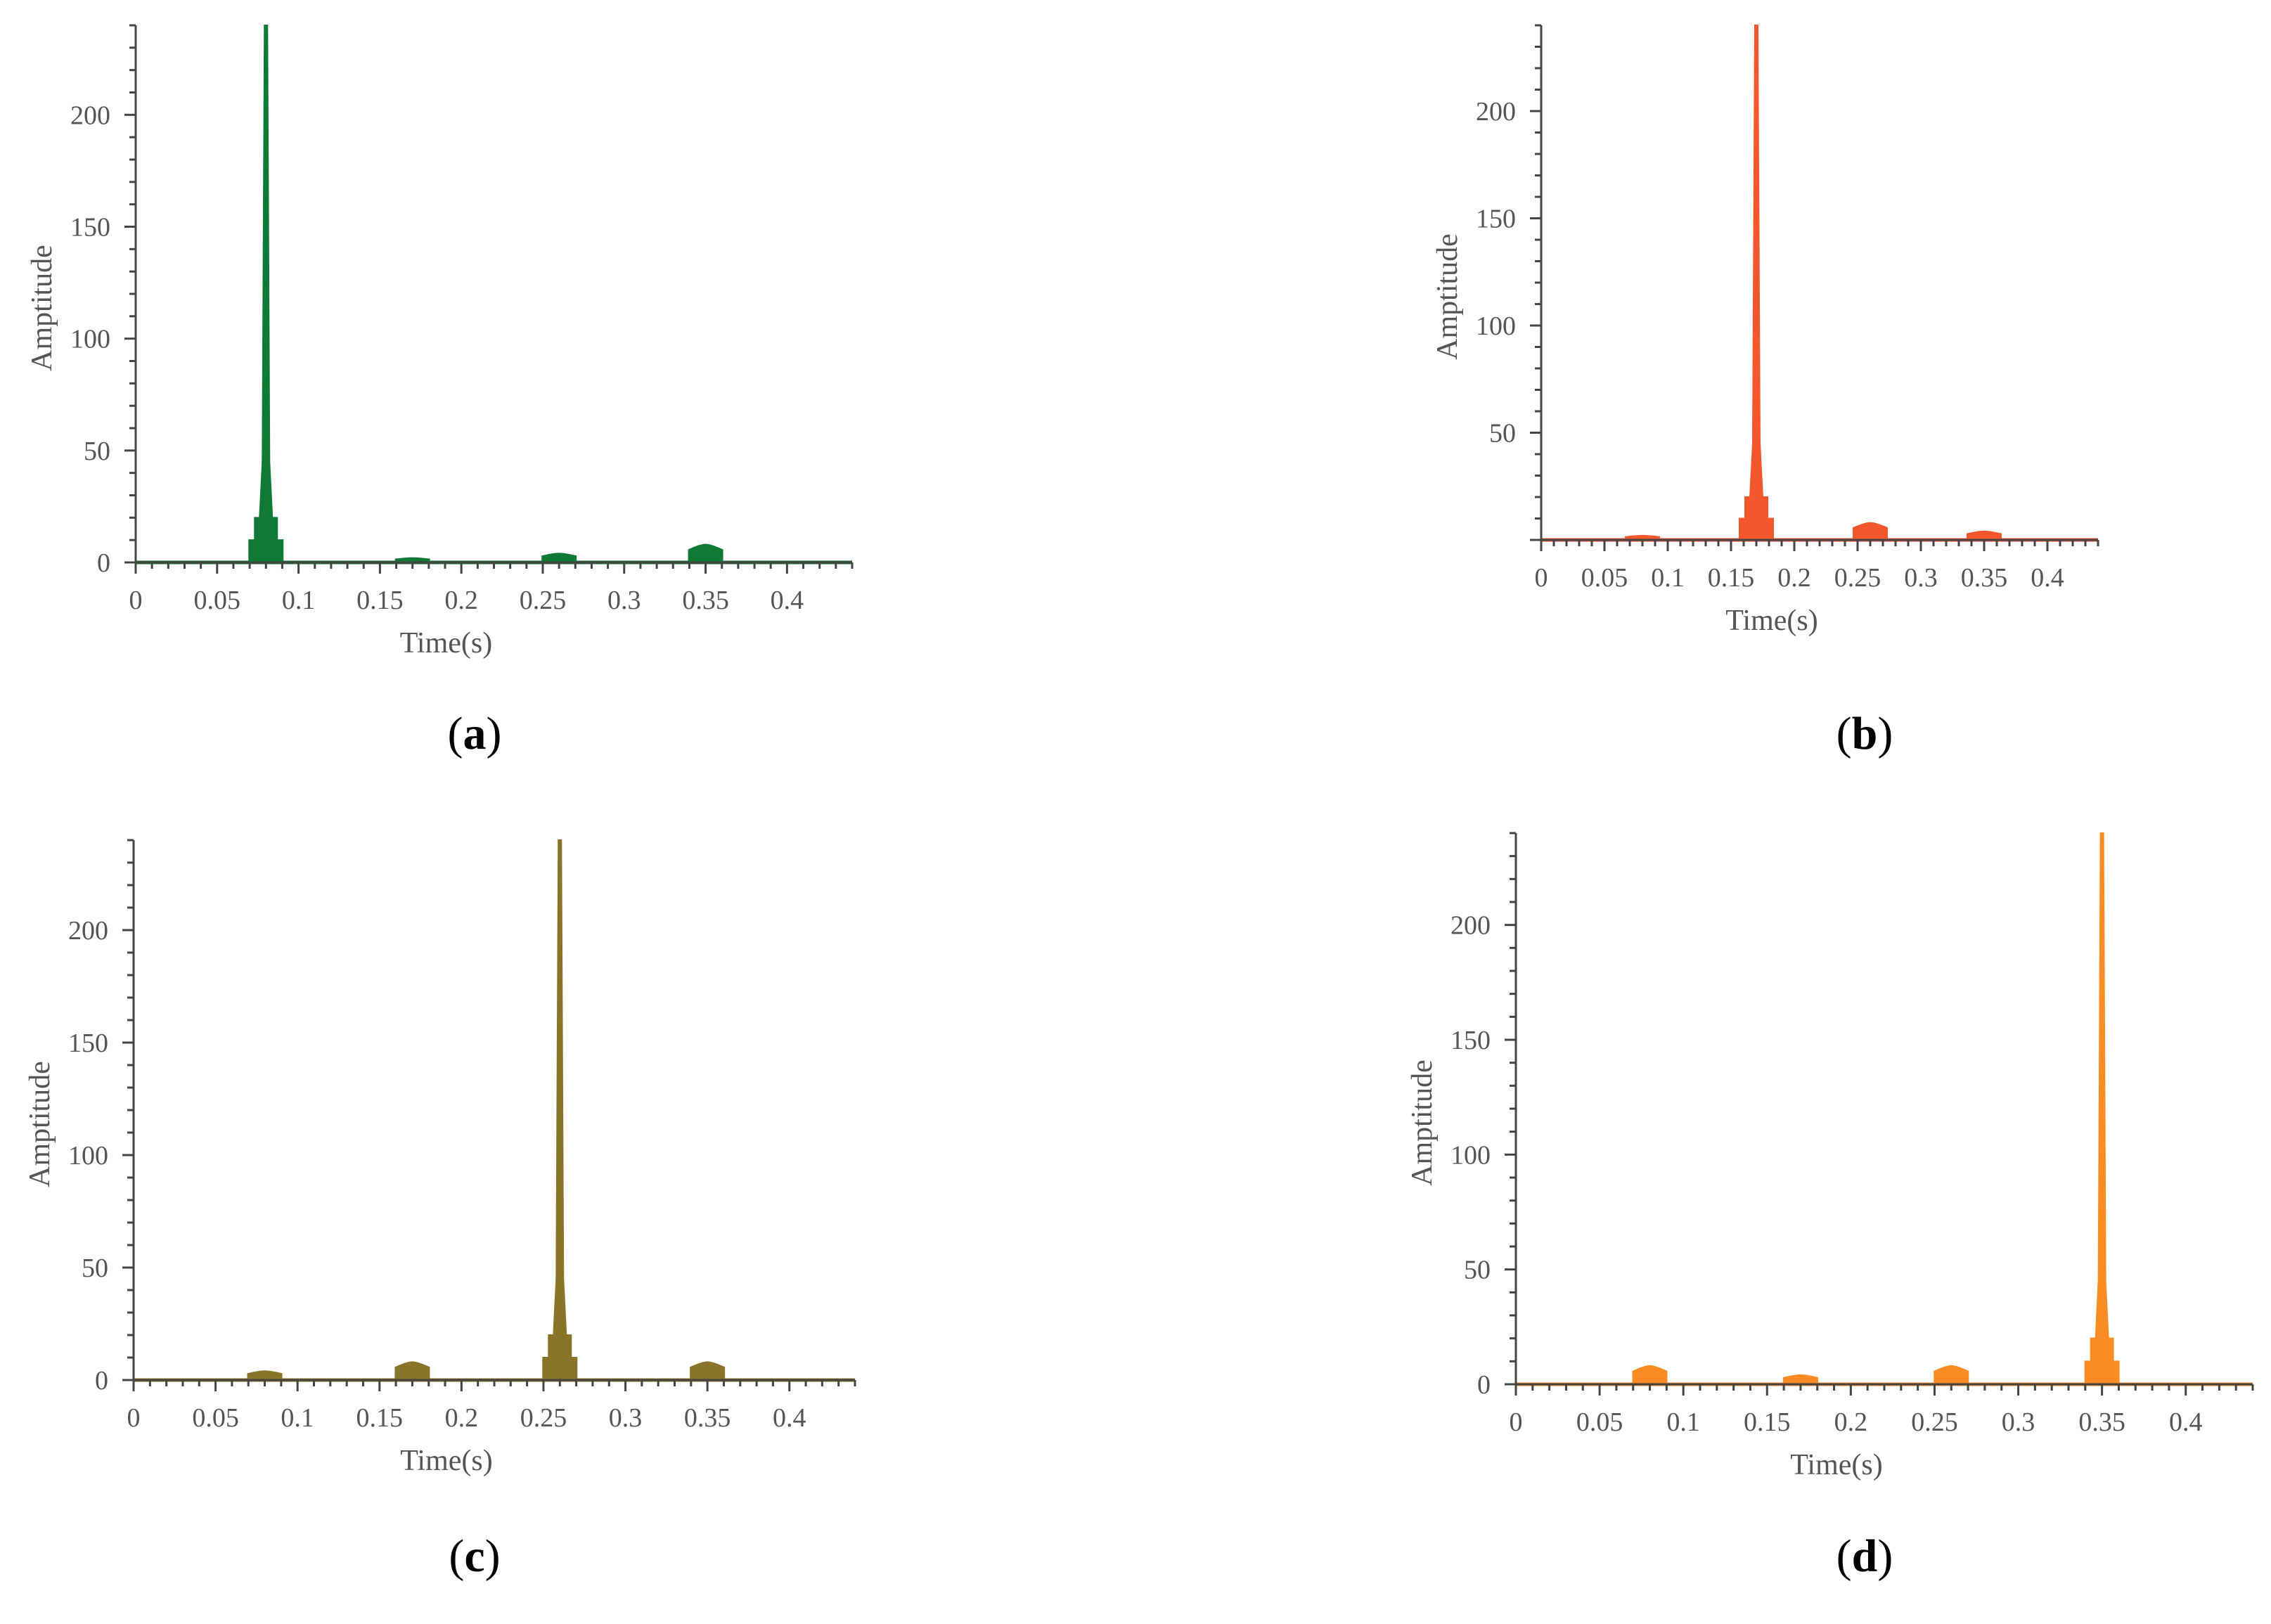  What do you see at coordinates (474, 1556) in the screenshot?
I see `panel-caption: (c)` at bounding box center [474, 1556].